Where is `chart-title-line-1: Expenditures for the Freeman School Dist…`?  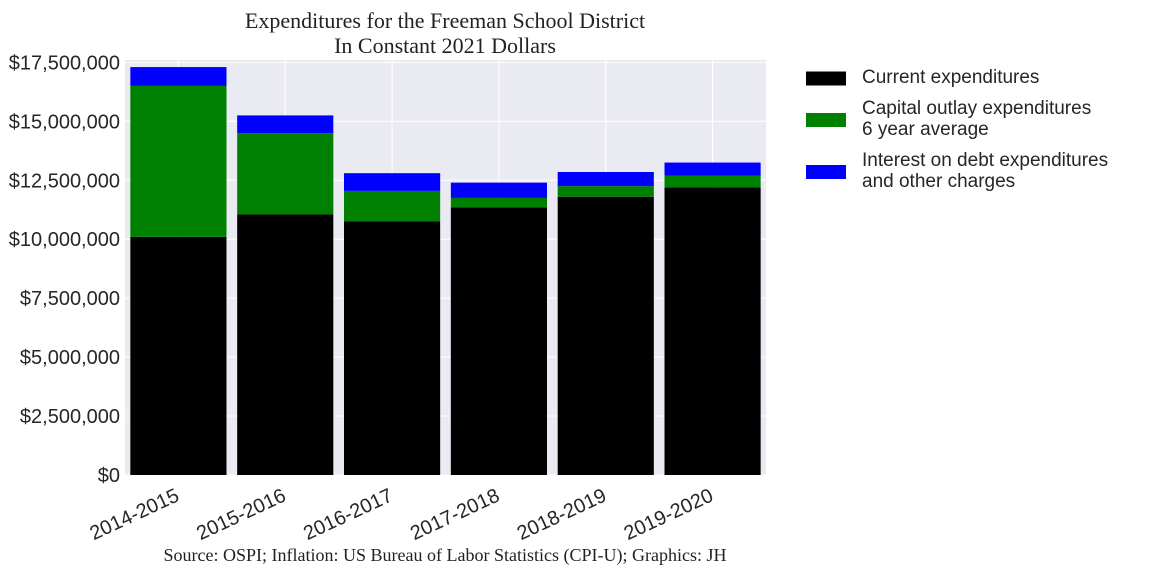
chart-title-line-1: Expenditures for the Freeman School Dist… is located at coordinates (445, 20).